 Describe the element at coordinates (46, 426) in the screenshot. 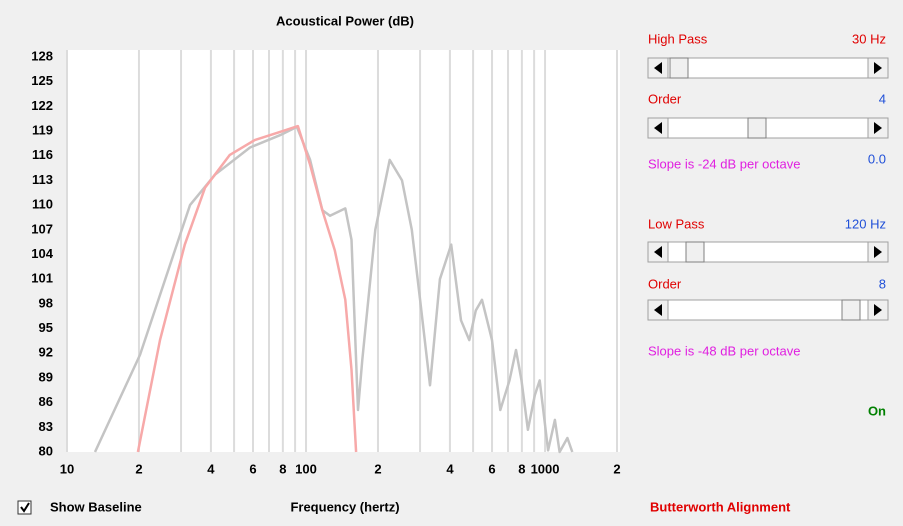

I see `y-tick-label: 83` at that location.